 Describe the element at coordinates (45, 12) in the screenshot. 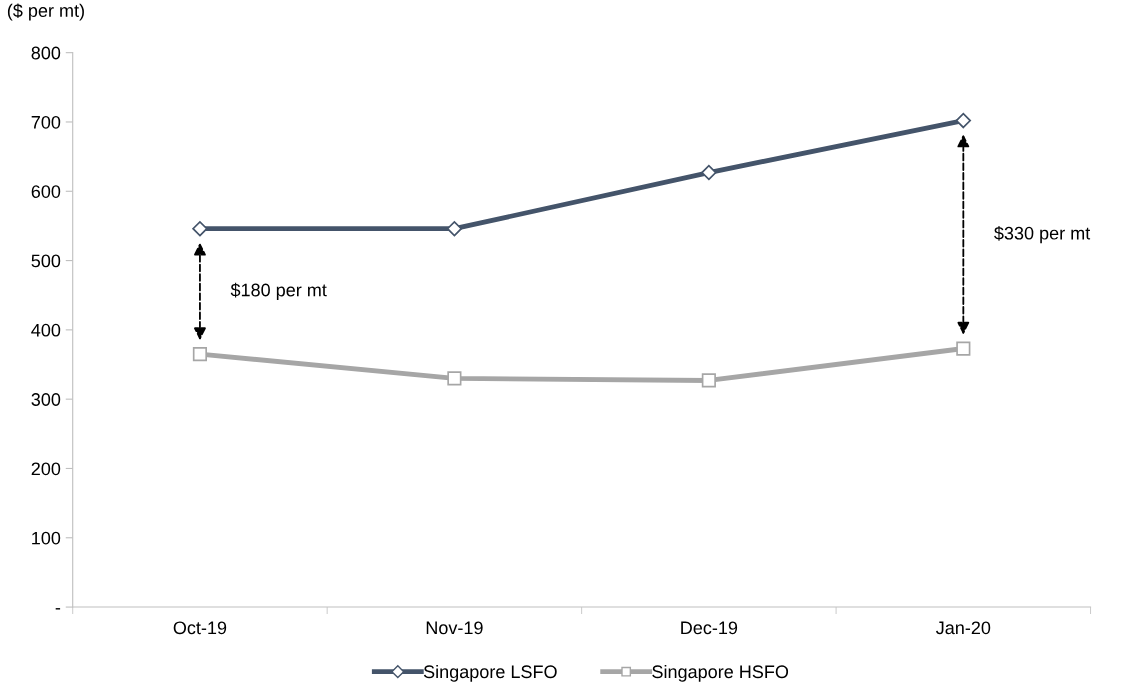

I see `y-axis-title: ($ per mt)` at that location.